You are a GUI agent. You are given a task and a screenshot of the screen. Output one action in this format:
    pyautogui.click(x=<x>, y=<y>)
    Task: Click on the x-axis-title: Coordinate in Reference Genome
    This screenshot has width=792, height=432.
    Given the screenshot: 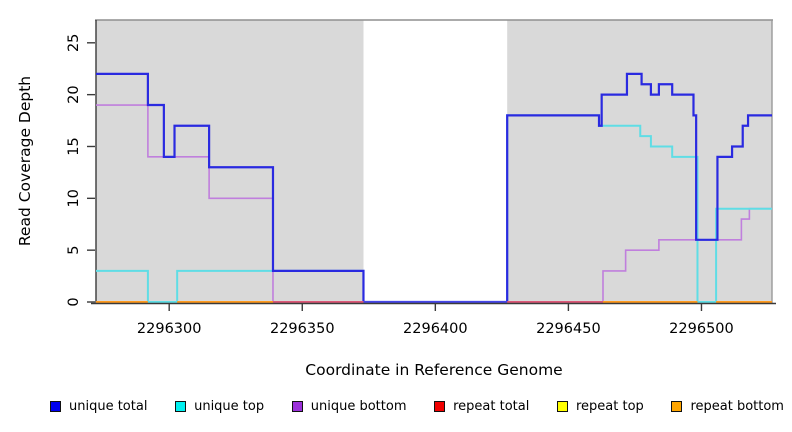 What is the action you would take?
    pyautogui.click(x=433, y=370)
    